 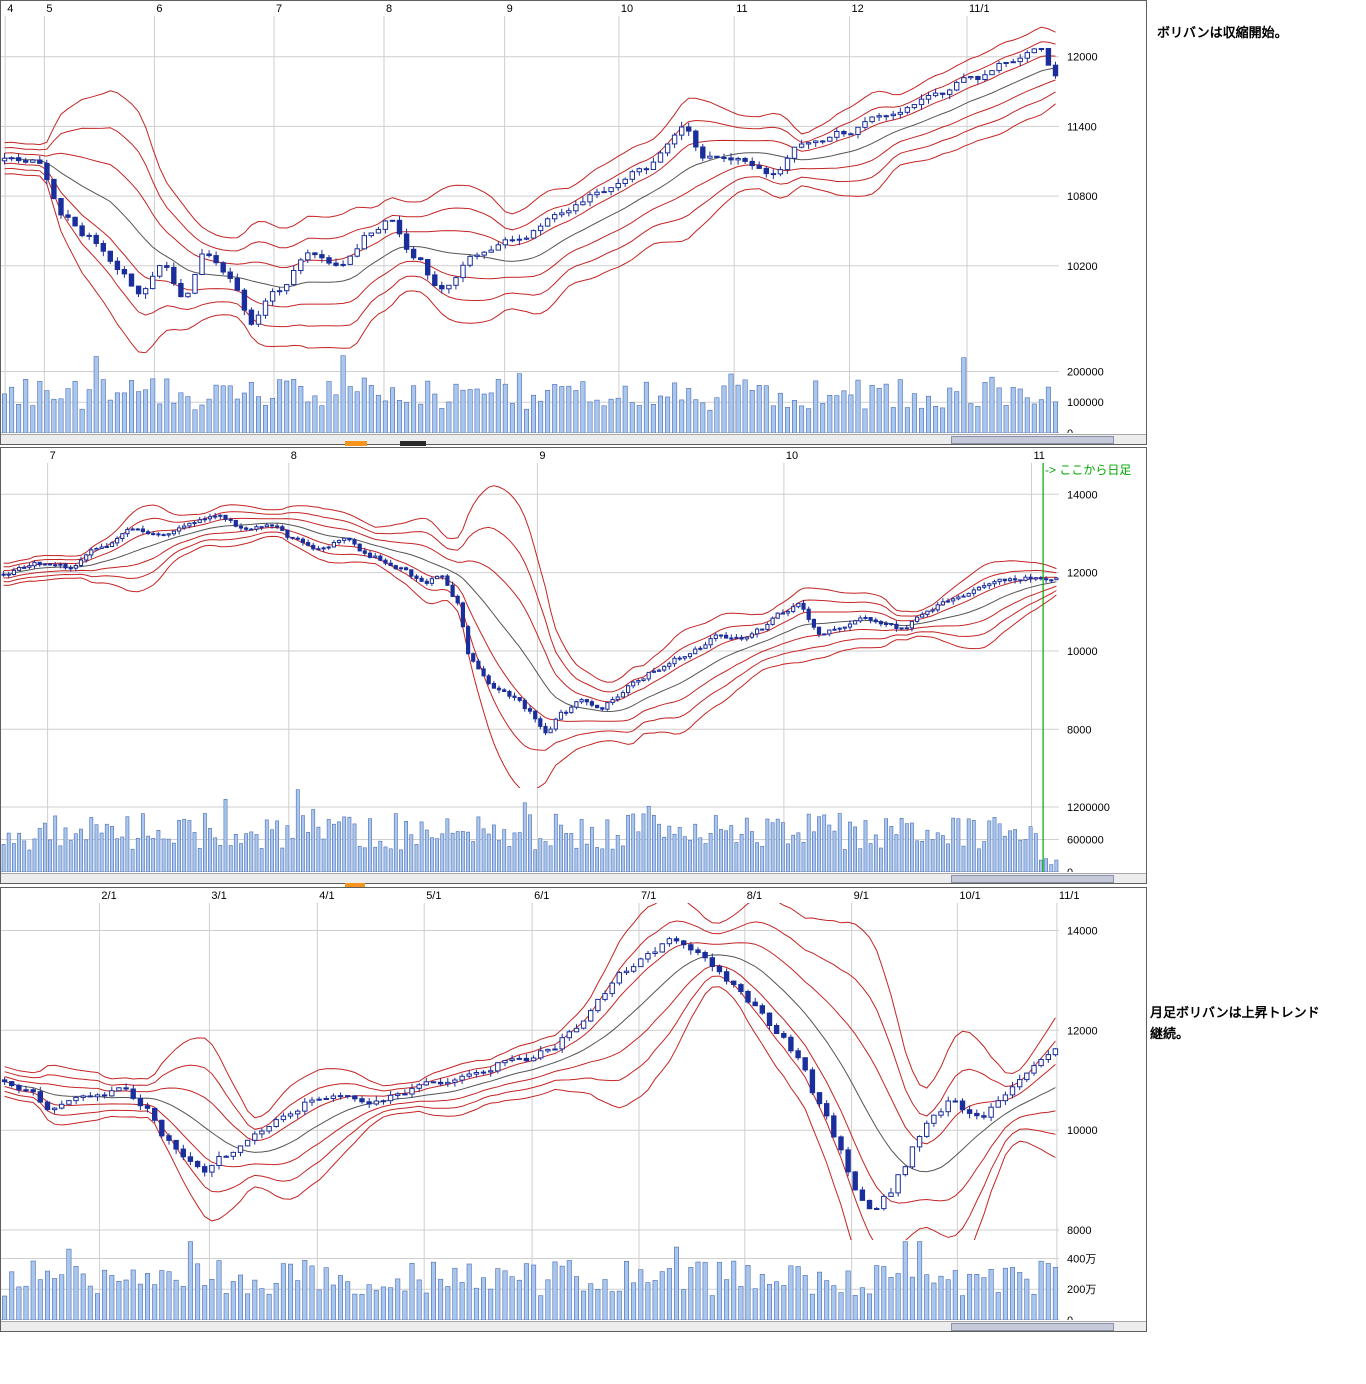 What do you see at coordinates (573, 1326) in the screenshot?
I see `monthly-chart-scrollbar` at bounding box center [573, 1326].